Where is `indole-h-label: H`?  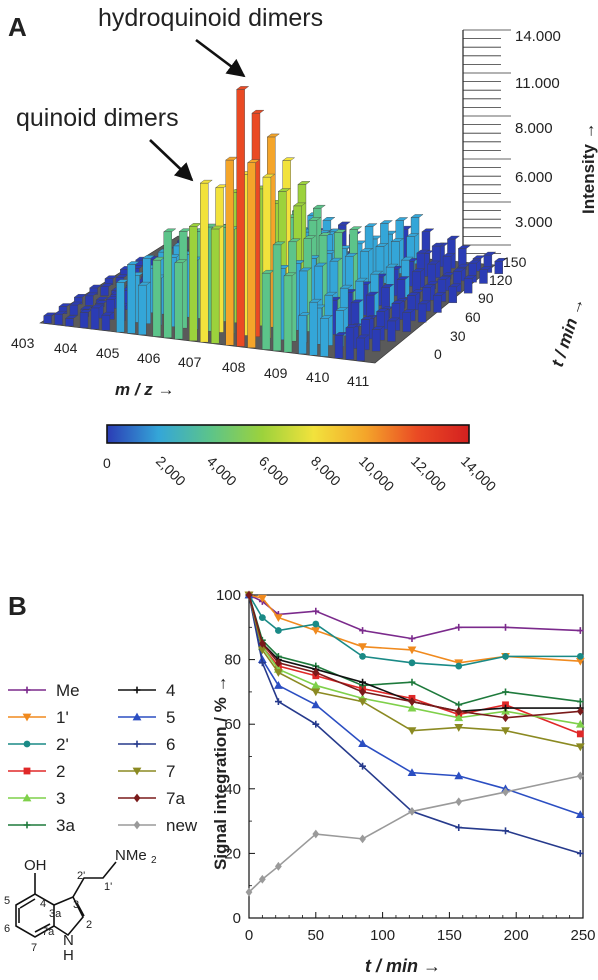
indole-h-label: H is located at coordinates (68, 955).